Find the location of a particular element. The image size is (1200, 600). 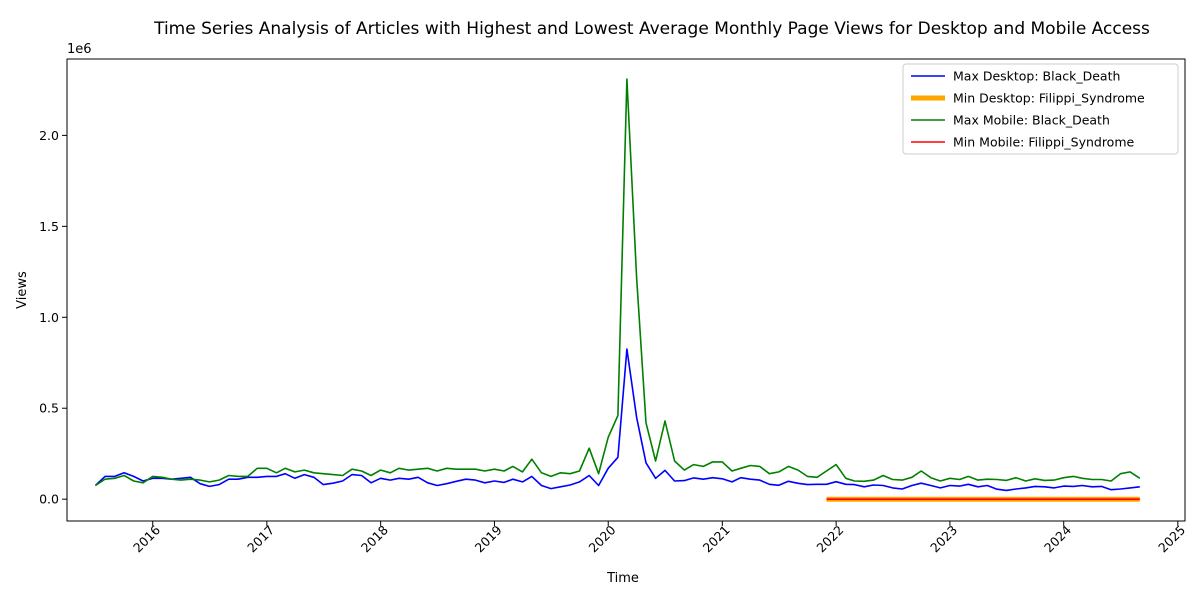

y-tick-label: 1.0 is located at coordinates (49, 317).